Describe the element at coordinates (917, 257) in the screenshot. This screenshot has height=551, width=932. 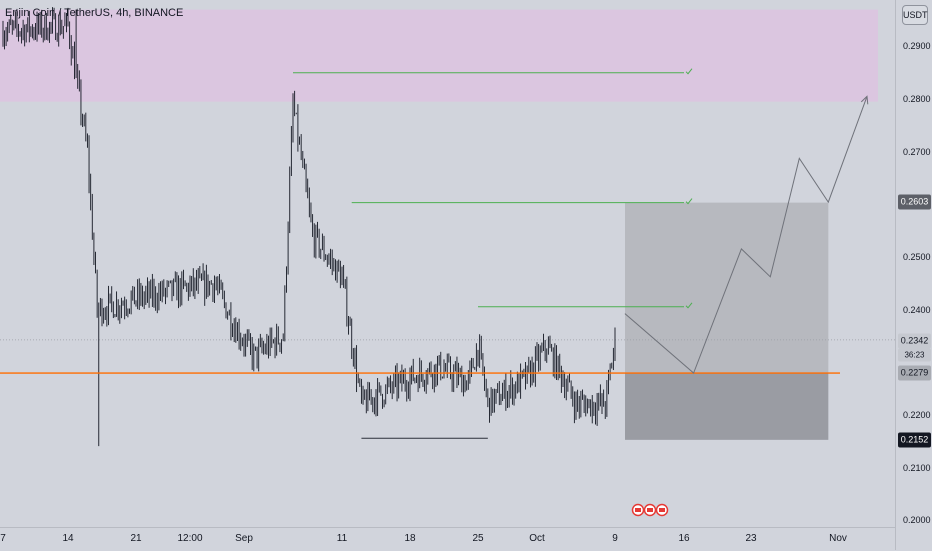
I see `price-tick: 0.2500` at that location.